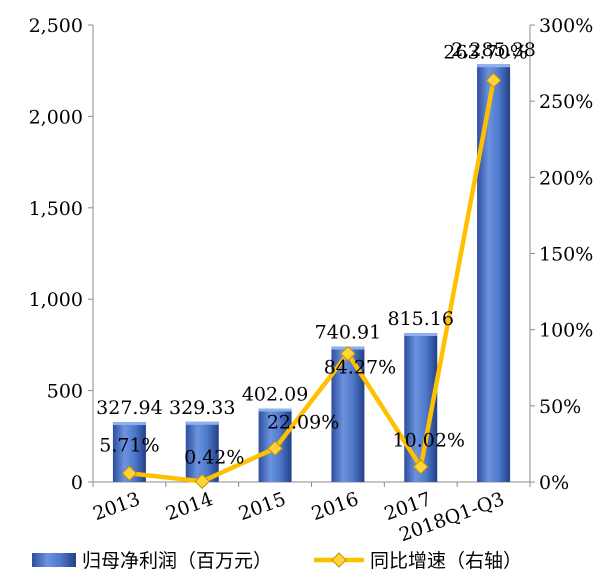  What do you see at coordinates (177, 561) in the screenshot?
I see `legend-bar-label: 归母净利润（百万元）` at bounding box center [177, 561].